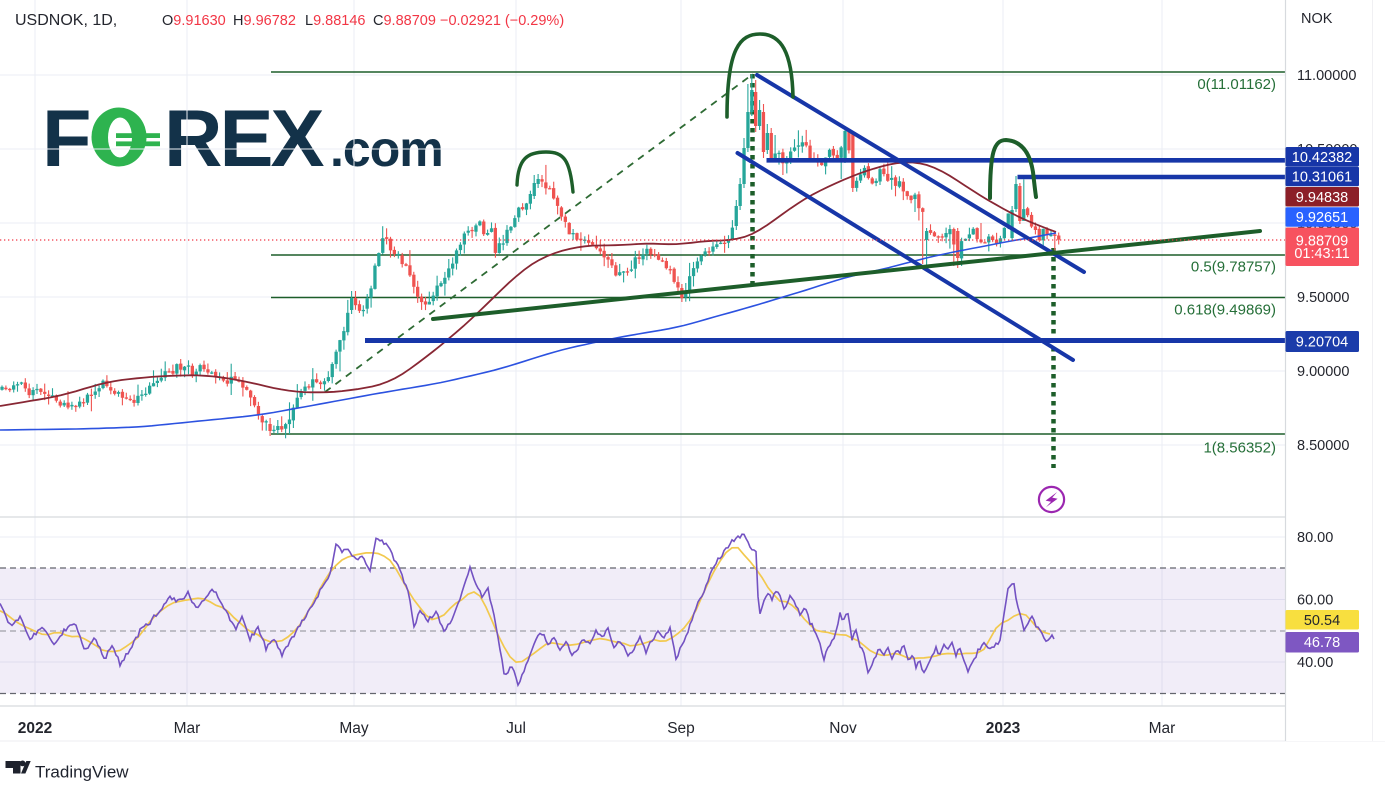 The image size is (1385, 789). I want to click on svg-text: 50.54, so click(1322, 621).